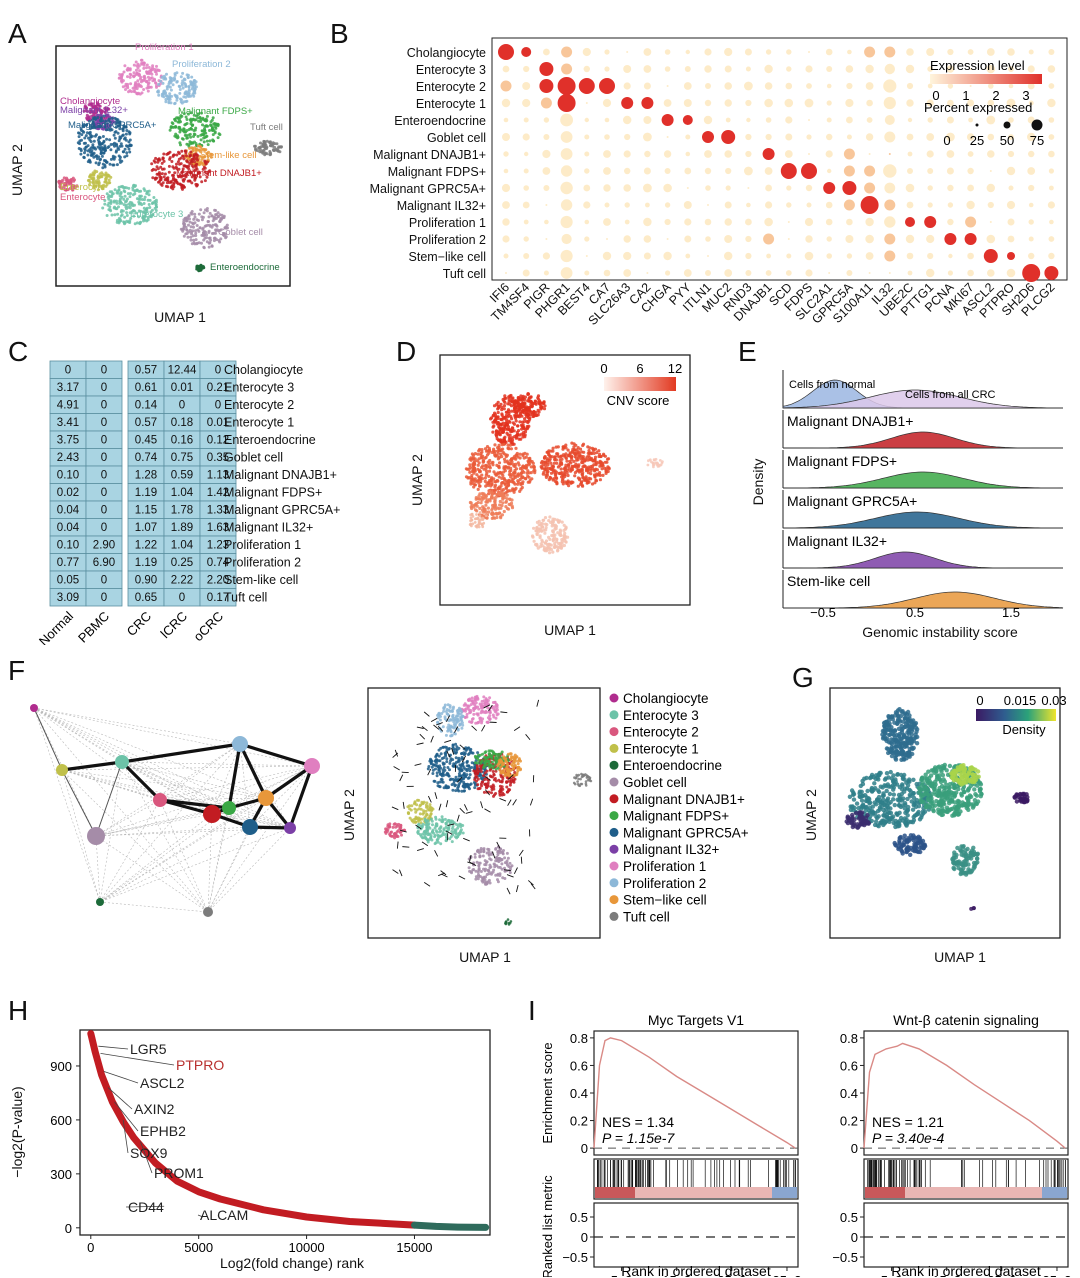 Image resolution: width=1080 pixels, height=1278 pixels. I want to click on i-metric-tick-label: −0.5, so click(575, 1257).